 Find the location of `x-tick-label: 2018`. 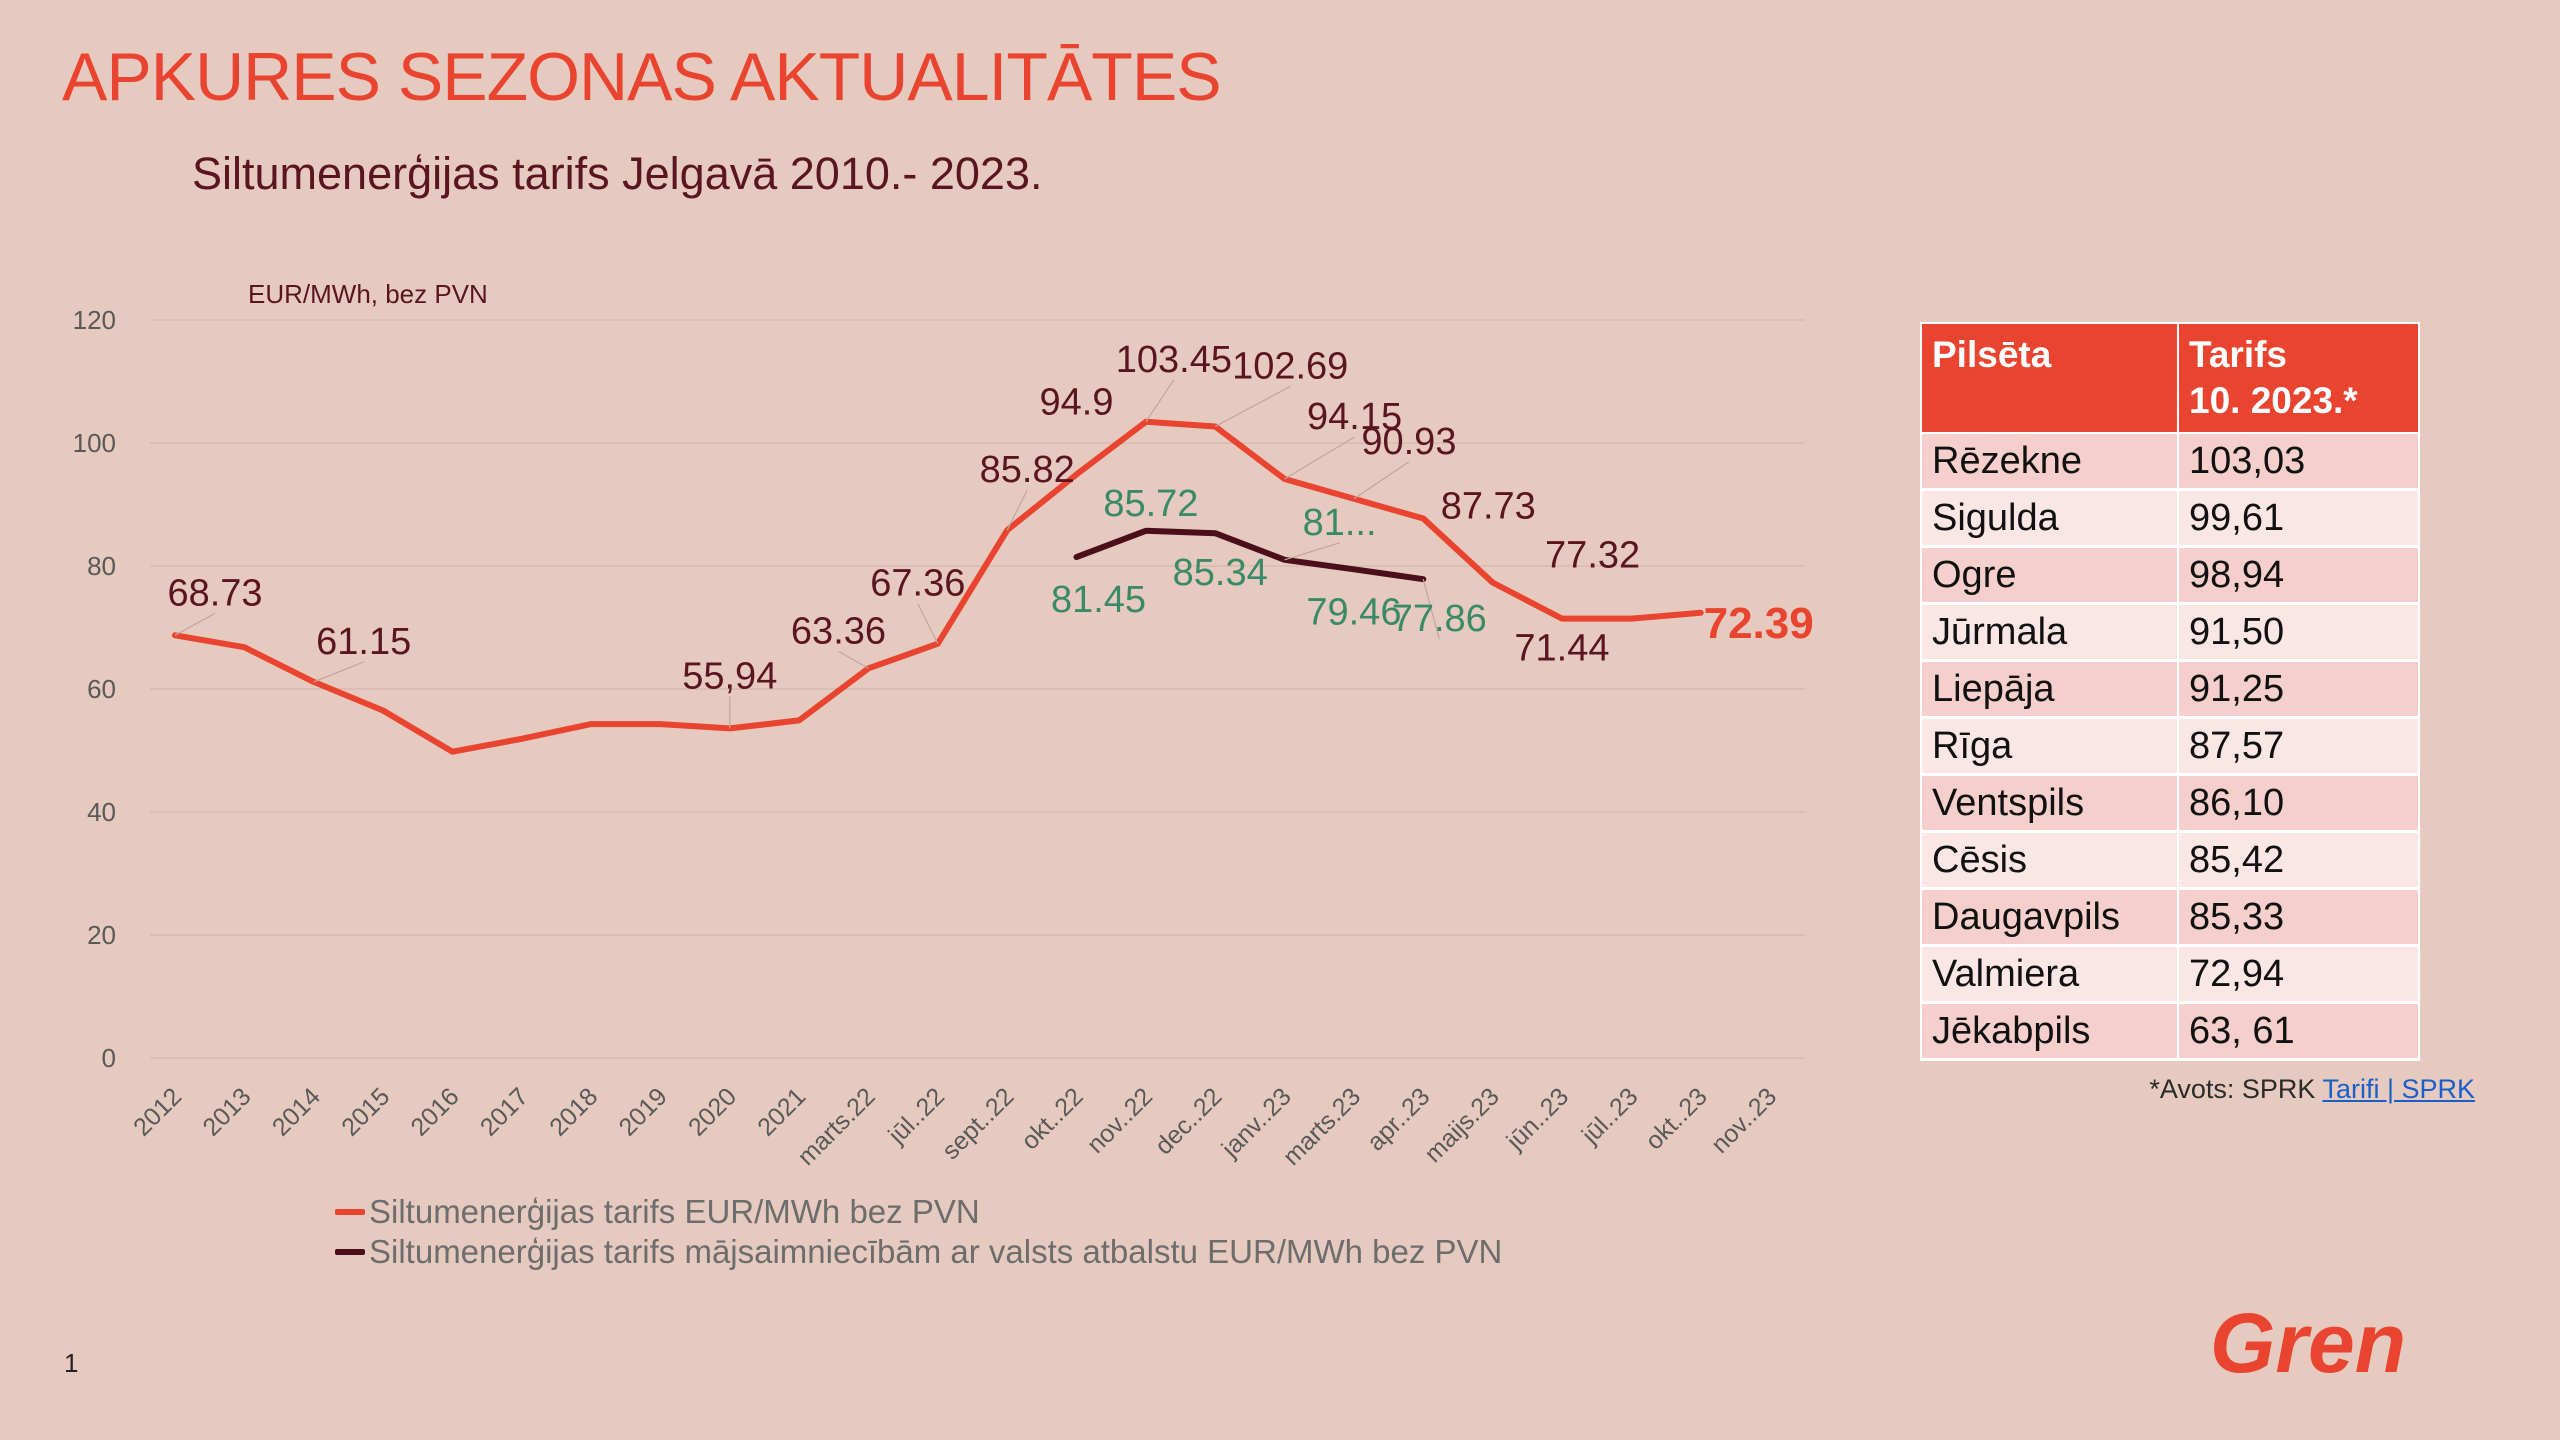

x-tick-label: 2018 is located at coordinates (573, 1111).